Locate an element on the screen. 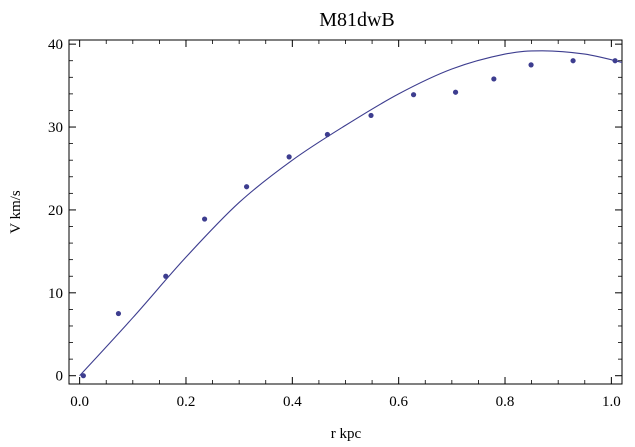 Image resolution: width=635 pixels, height=447 pixels. y-axis-title: V km/s is located at coordinates (16, 212).